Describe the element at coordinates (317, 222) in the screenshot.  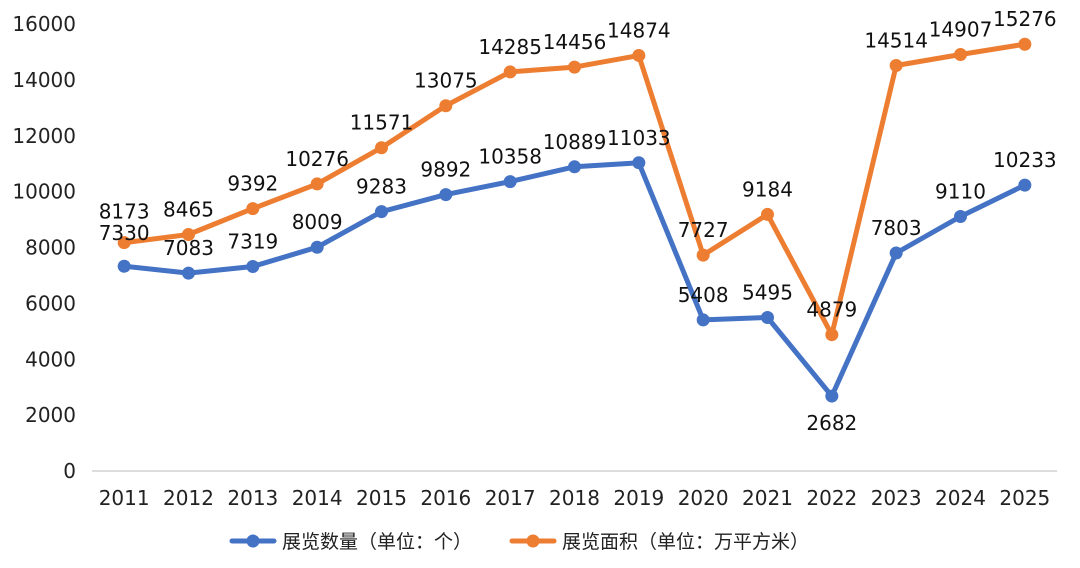
I see `data-label: 8009` at that location.